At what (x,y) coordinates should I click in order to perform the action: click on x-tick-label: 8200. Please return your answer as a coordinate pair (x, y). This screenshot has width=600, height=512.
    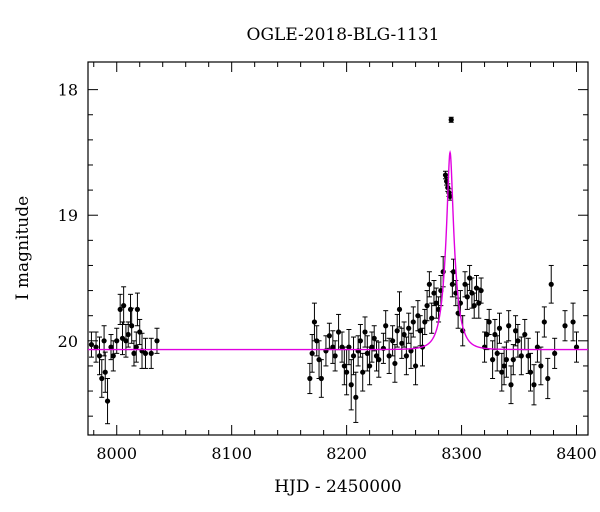
    Looking at the image, I should click on (346, 453).